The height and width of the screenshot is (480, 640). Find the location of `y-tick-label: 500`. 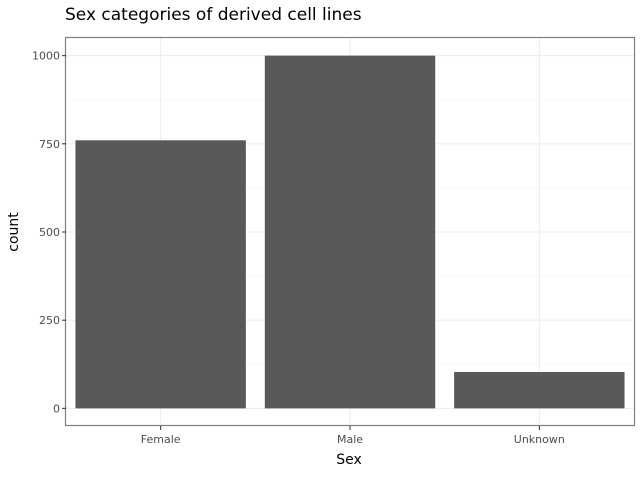

y-tick-label: 500 is located at coordinates (49, 232).